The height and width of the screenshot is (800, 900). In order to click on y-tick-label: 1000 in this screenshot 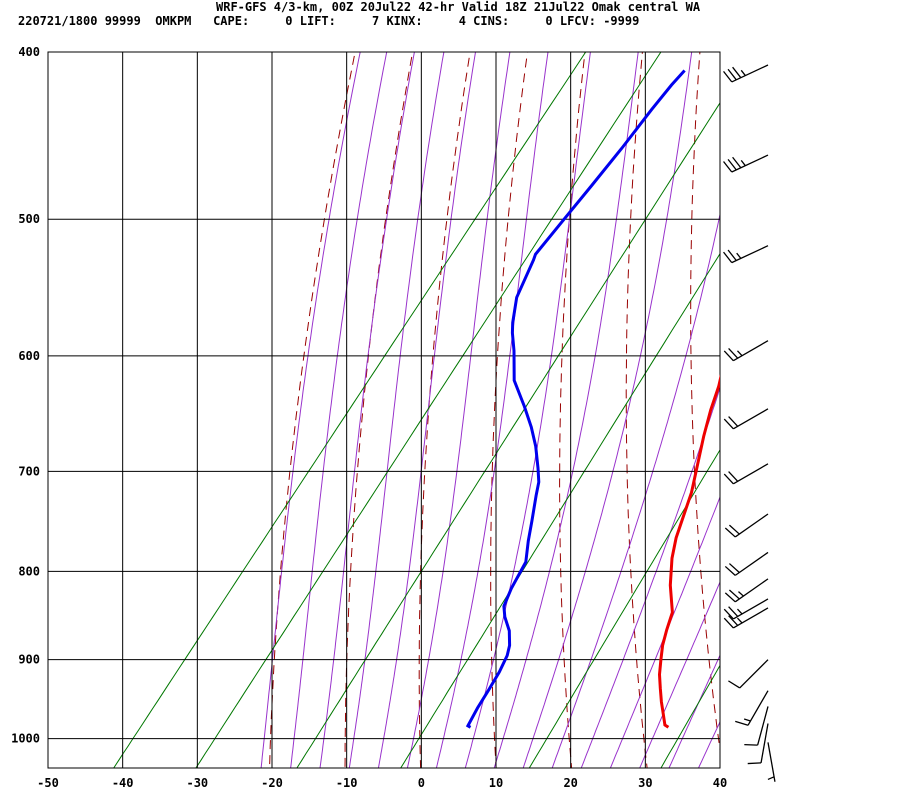, I will do `click(25, 739)`.